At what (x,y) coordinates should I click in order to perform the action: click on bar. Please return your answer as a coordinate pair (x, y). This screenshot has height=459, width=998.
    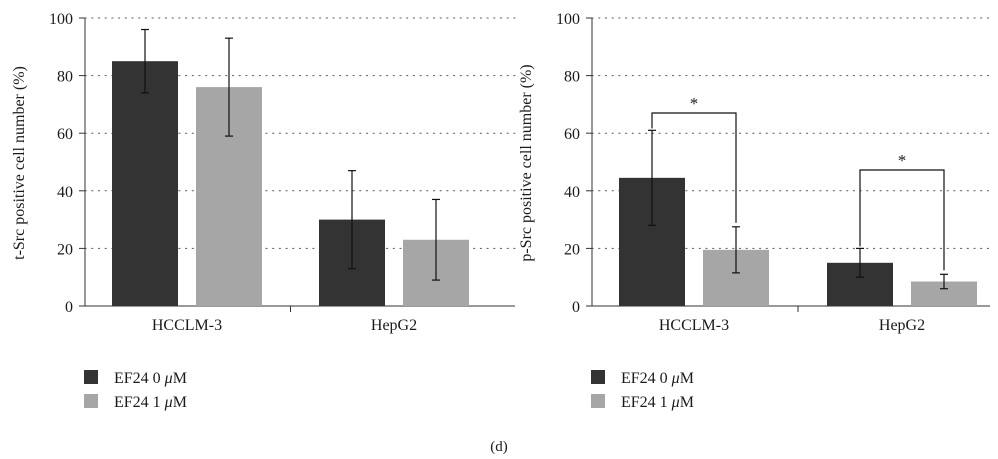
    Looking at the image, I should click on (145, 184).